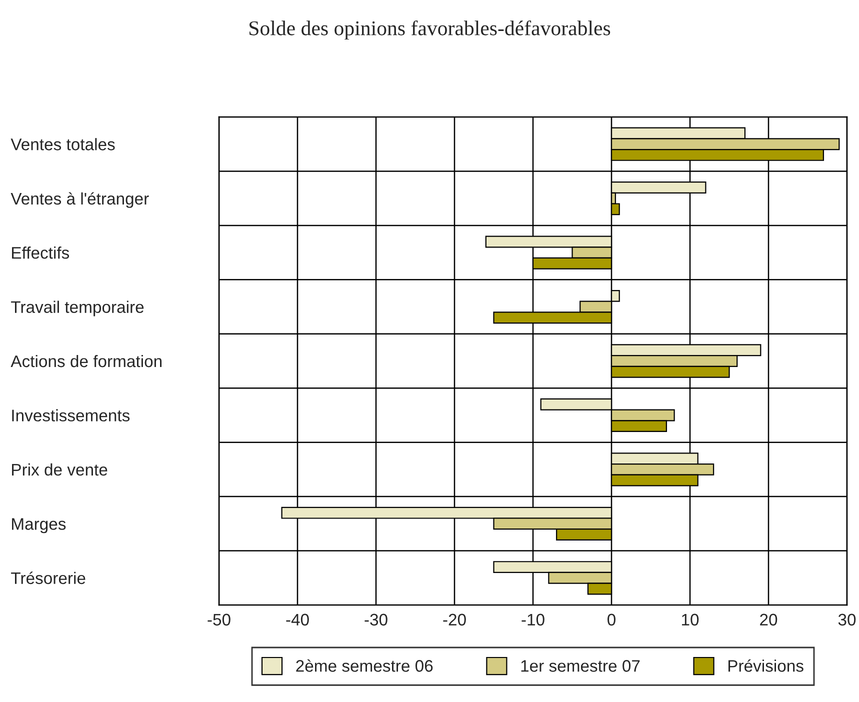 Image resolution: width=859 pixels, height=702 pixels. Describe the element at coordinates (847, 620) in the screenshot. I see `x-tick-label: 30` at that location.